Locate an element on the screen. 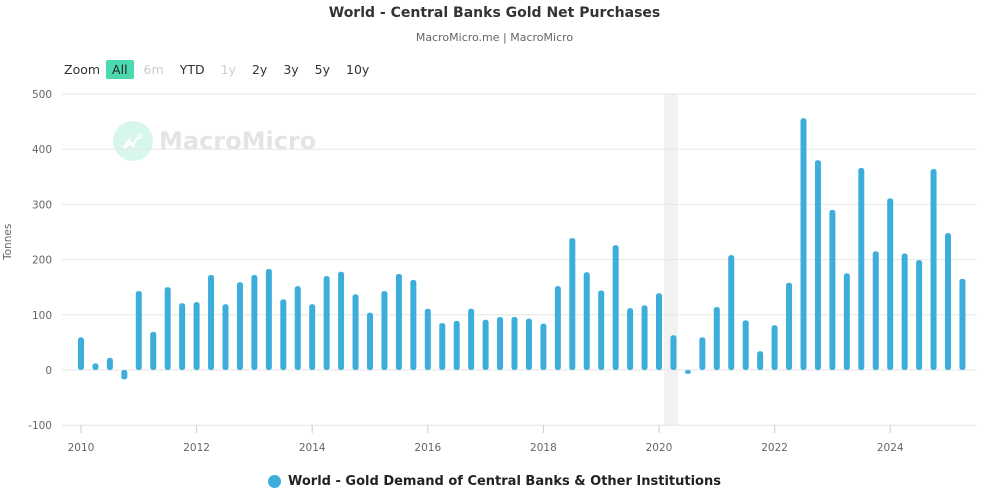  zoom-all-button: All is located at coordinates (120, 69).